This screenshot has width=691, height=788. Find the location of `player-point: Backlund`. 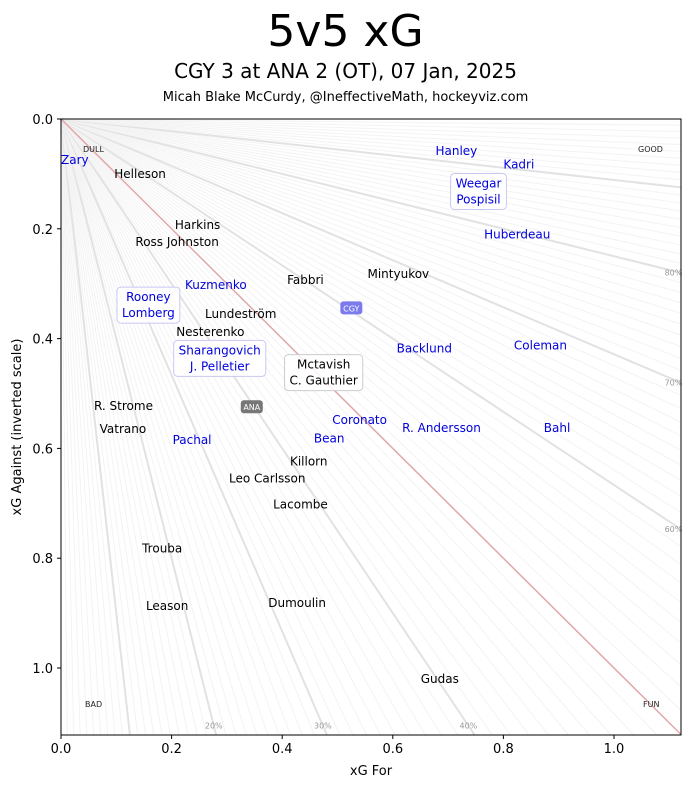

player-point: Backlund is located at coordinates (424, 348).